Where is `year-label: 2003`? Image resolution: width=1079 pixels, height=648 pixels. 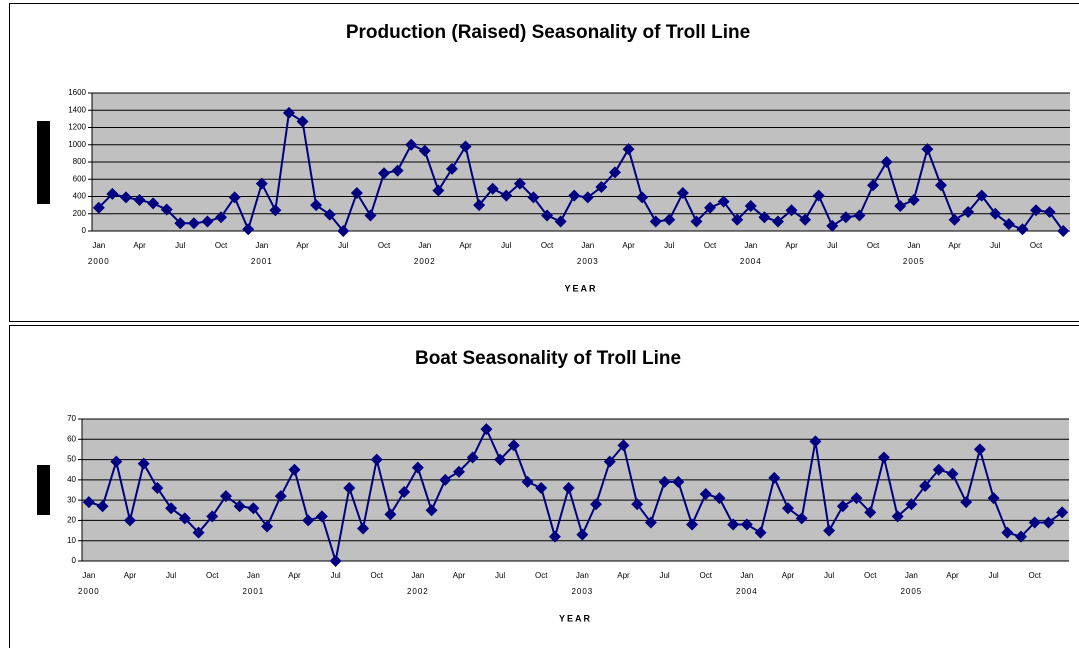
year-label: 2003 is located at coordinates (582, 591).